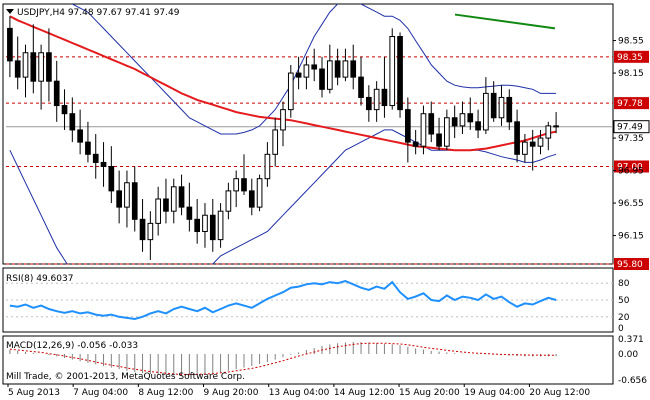 The width and height of the screenshot is (650, 400). I want to click on current-price-label: 97.49, so click(630, 128).